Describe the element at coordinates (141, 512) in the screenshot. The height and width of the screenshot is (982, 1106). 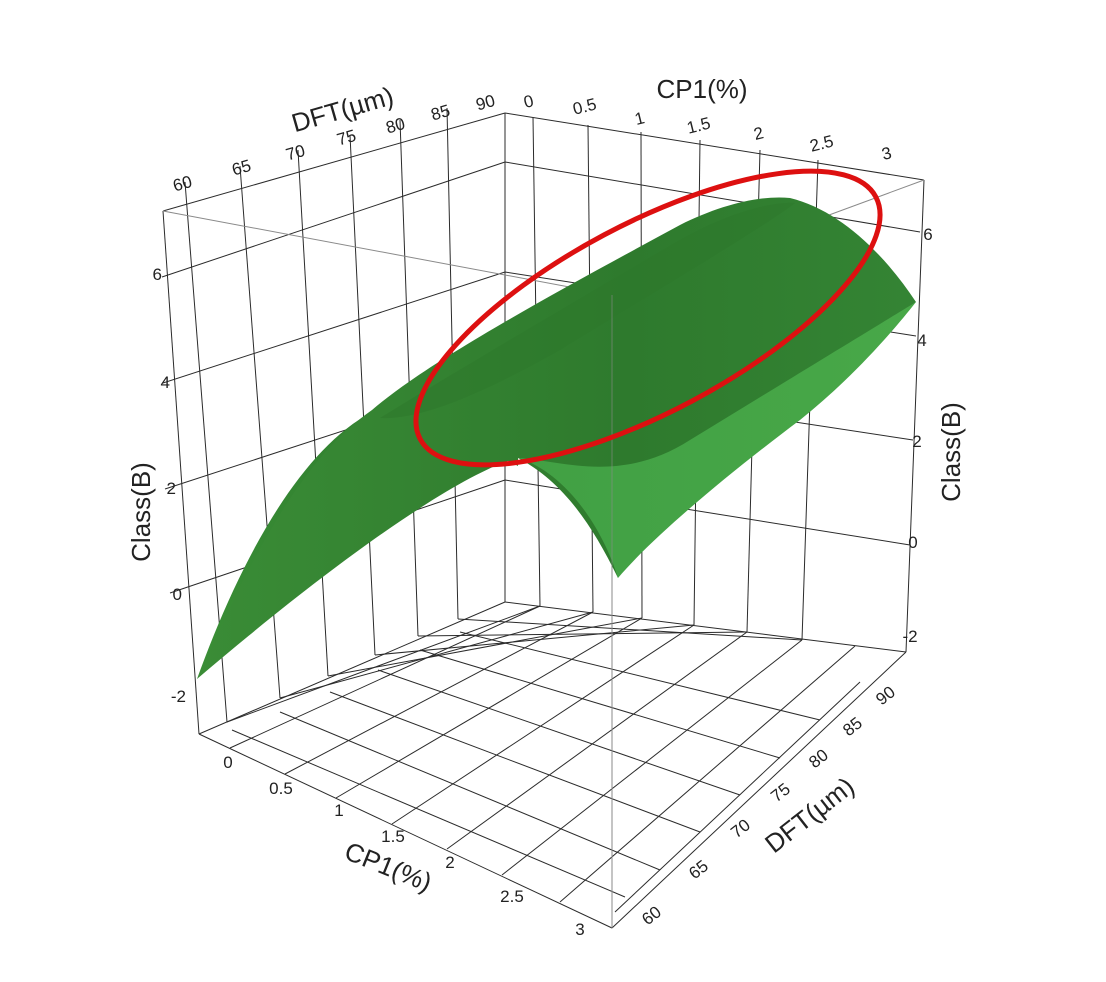
I see `left-class-axis-title: Class(B)` at that location.